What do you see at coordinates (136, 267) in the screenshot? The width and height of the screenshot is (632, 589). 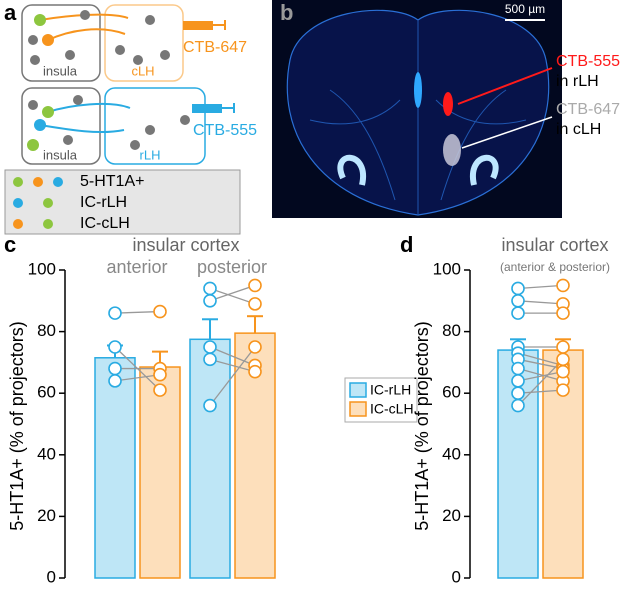 I see `x-category-label: anterior` at bounding box center [136, 267].